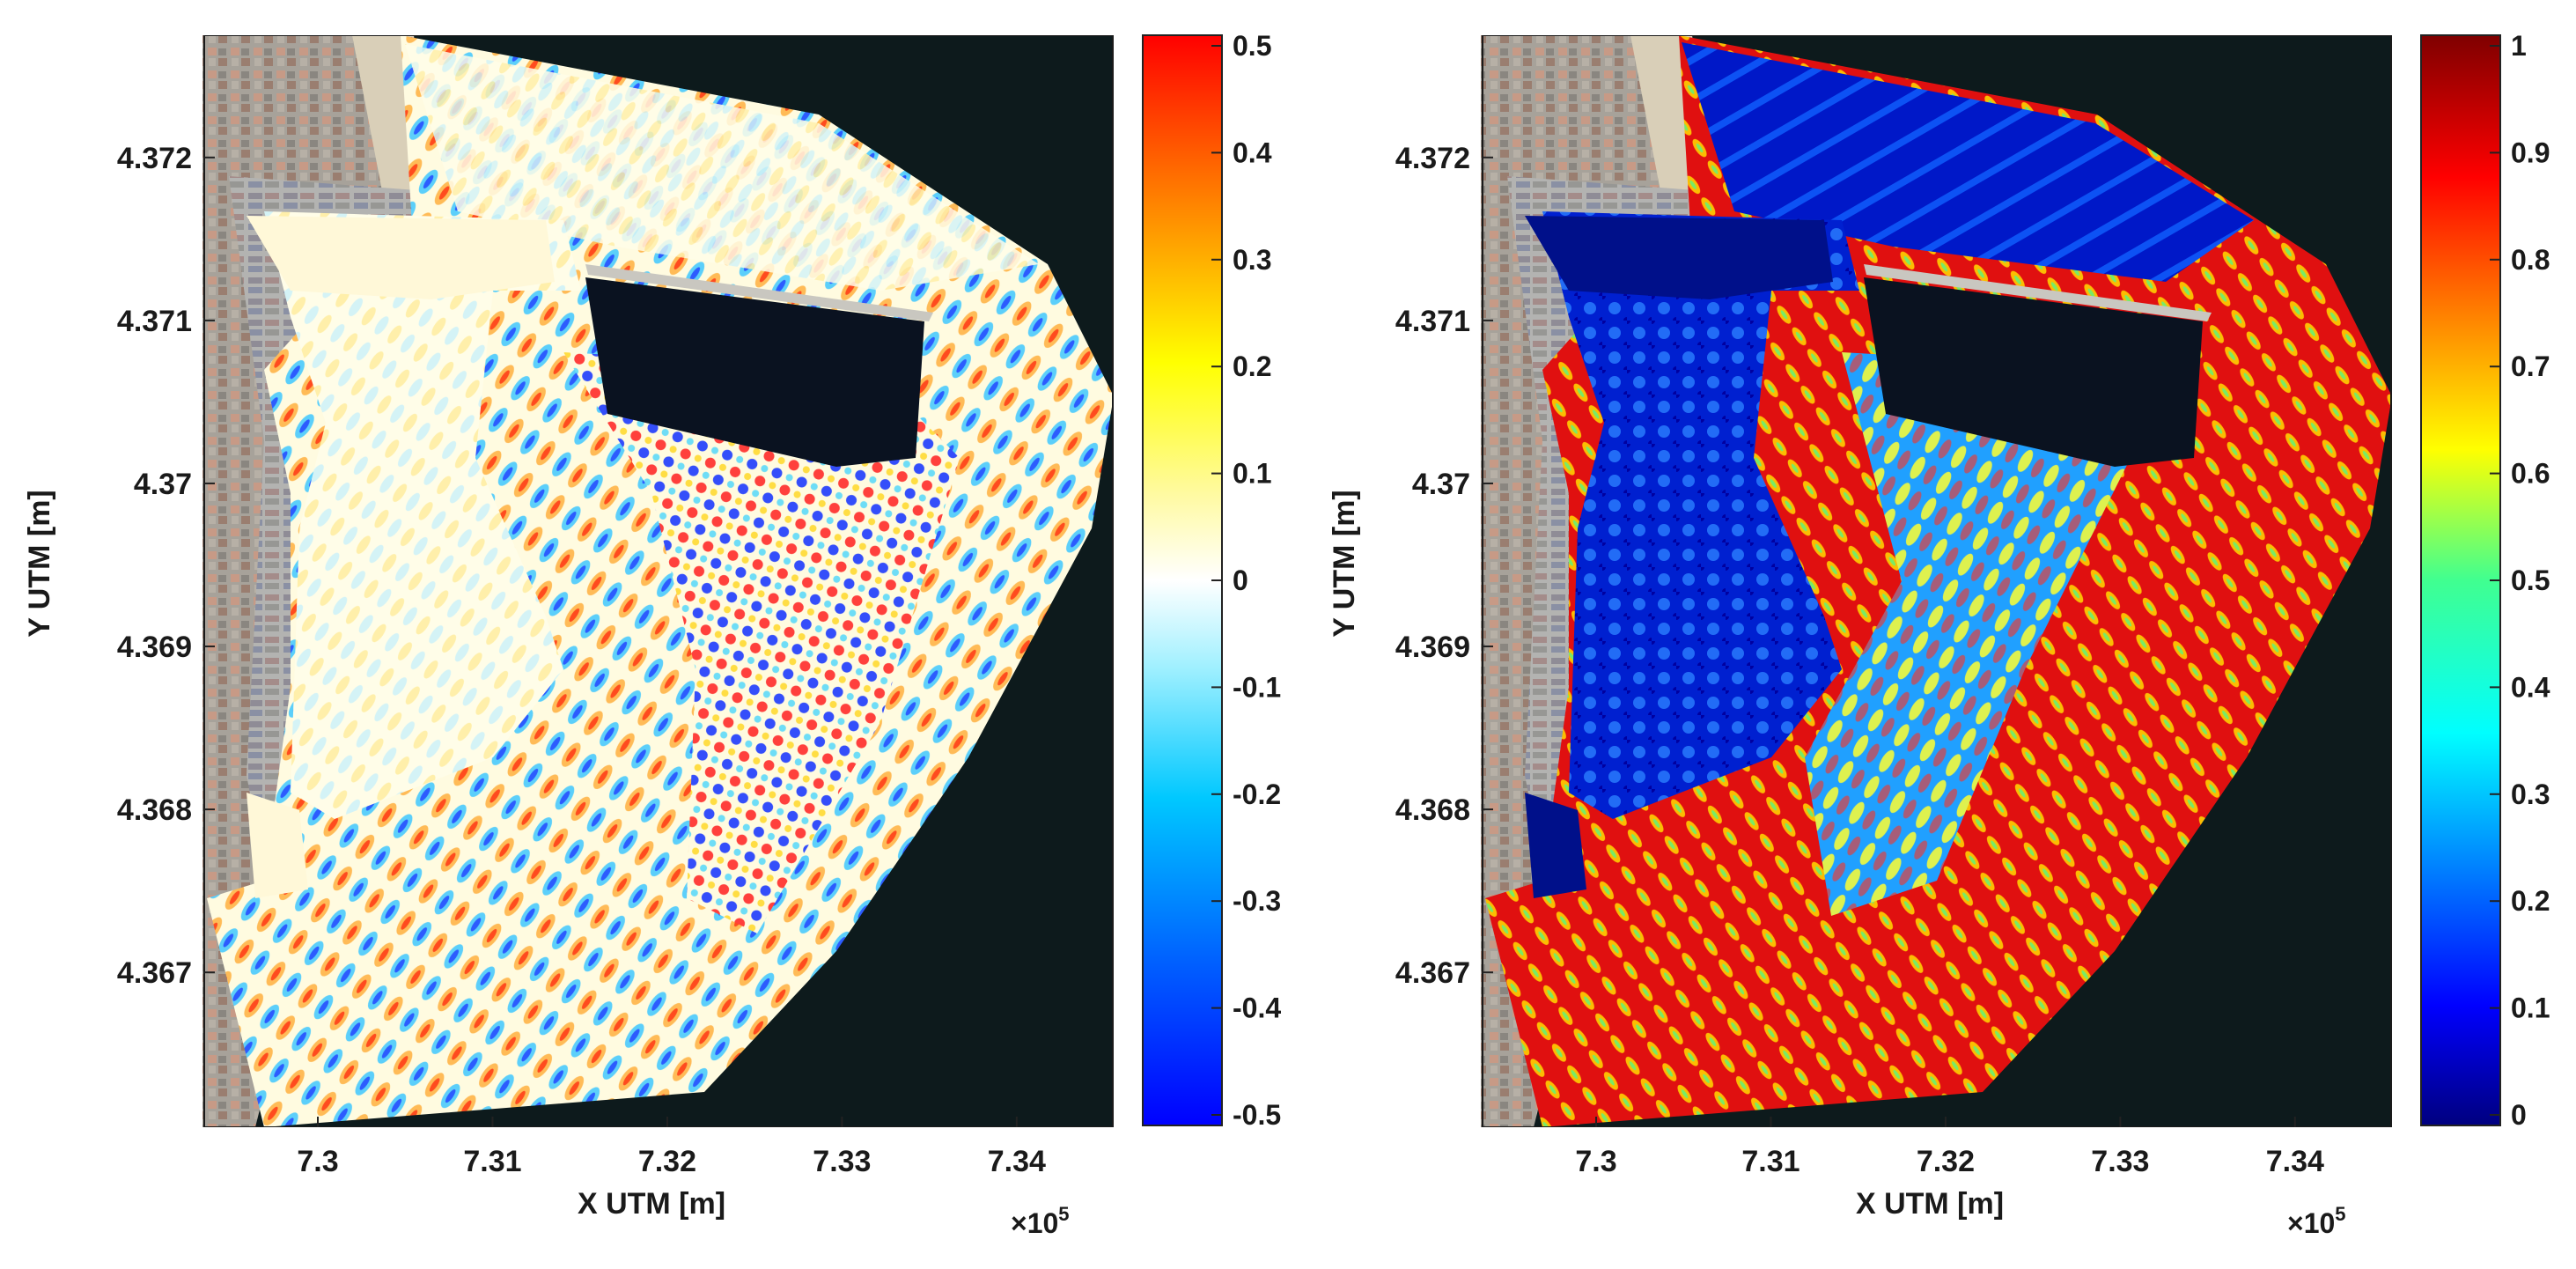 The width and height of the screenshot is (2576, 1269). What do you see at coordinates (652, 1204) in the screenshot?
I see `left-x-axis-label: X UTM [m]` at bounding box center [652, 1204].